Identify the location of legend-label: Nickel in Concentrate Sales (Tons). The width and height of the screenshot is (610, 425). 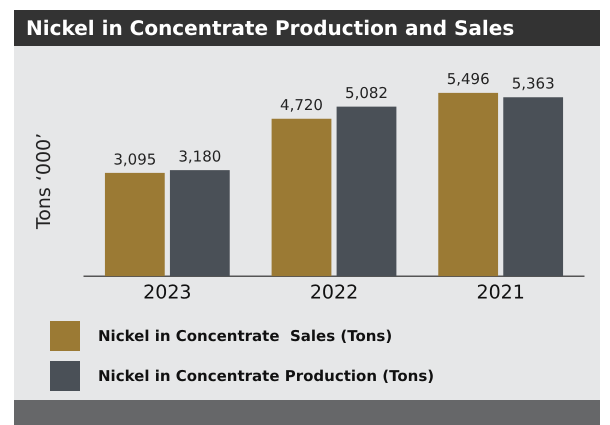
(245, 336).